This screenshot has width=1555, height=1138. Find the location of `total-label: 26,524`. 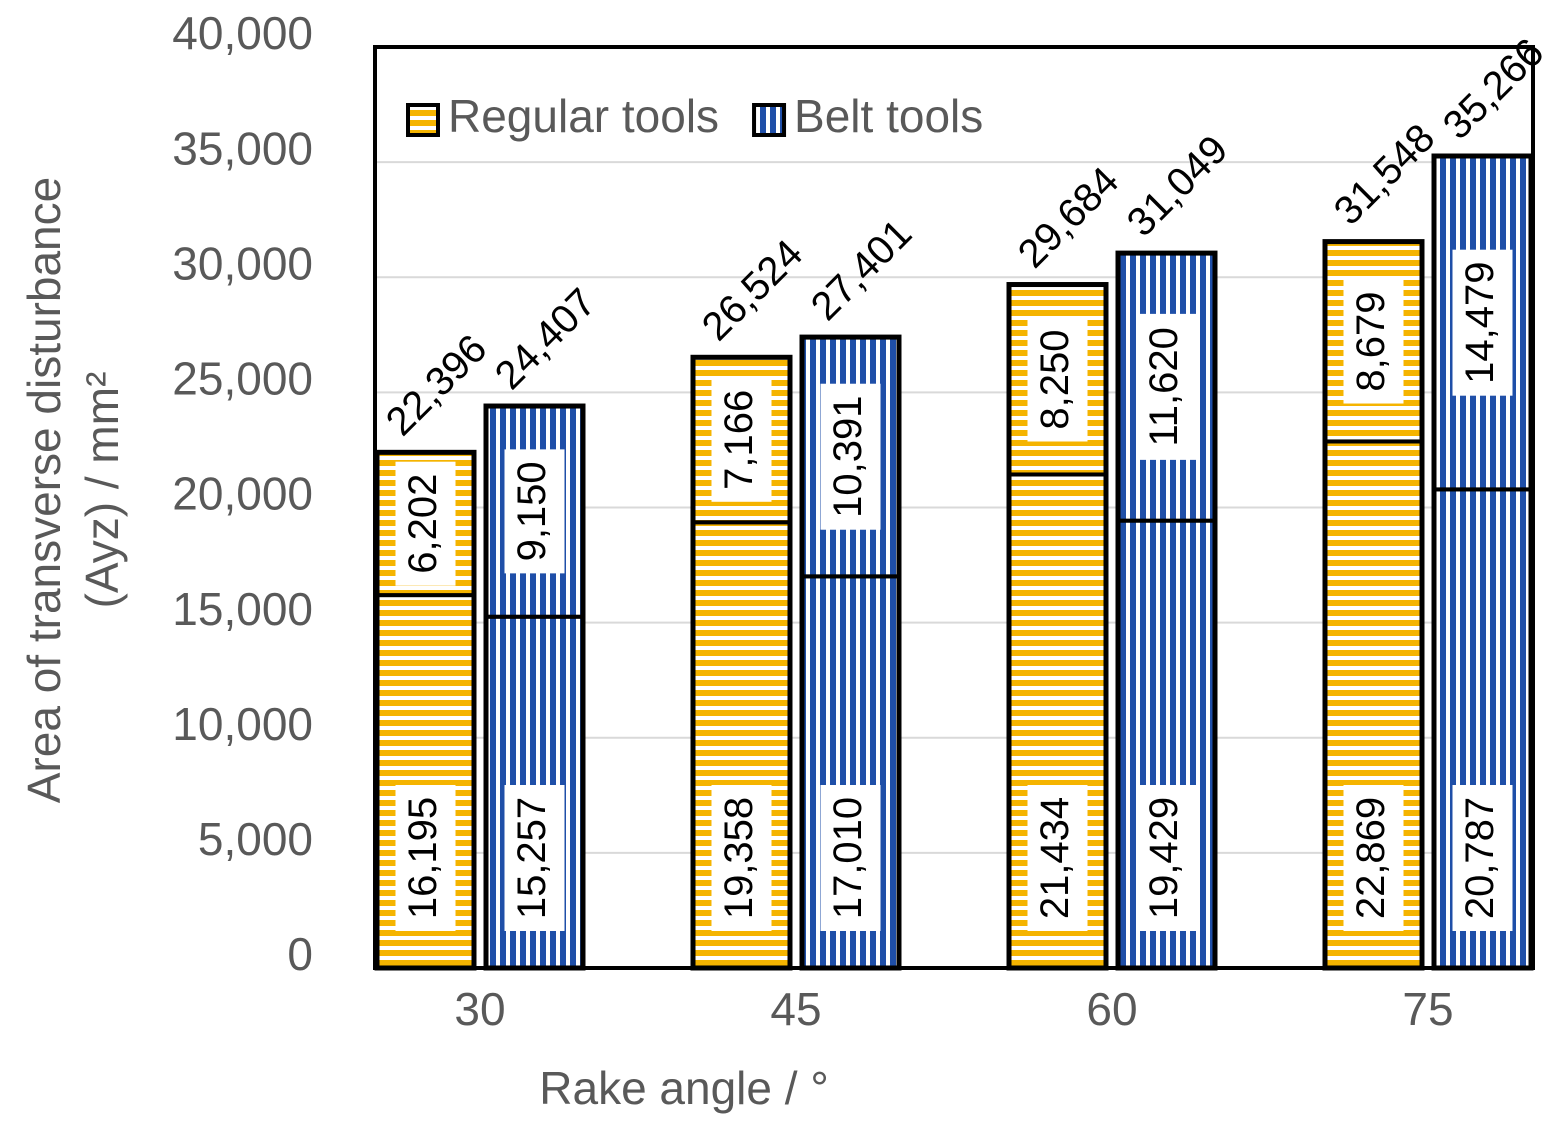

total-label: 26,524 is located at coordinates (753, 290).